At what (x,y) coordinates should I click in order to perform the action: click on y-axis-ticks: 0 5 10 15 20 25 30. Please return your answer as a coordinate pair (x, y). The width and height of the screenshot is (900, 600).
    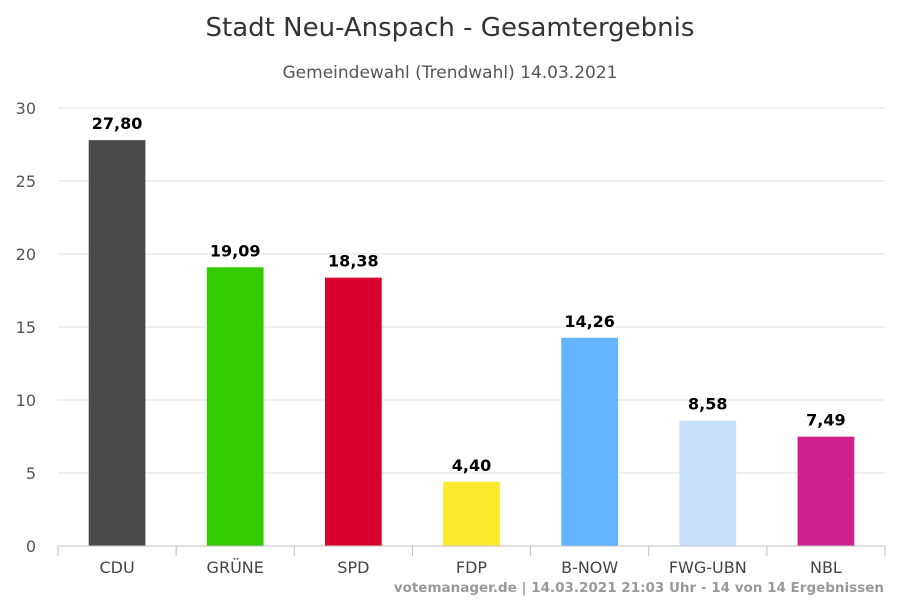
    Looking at the image, I should click on (26, 327).